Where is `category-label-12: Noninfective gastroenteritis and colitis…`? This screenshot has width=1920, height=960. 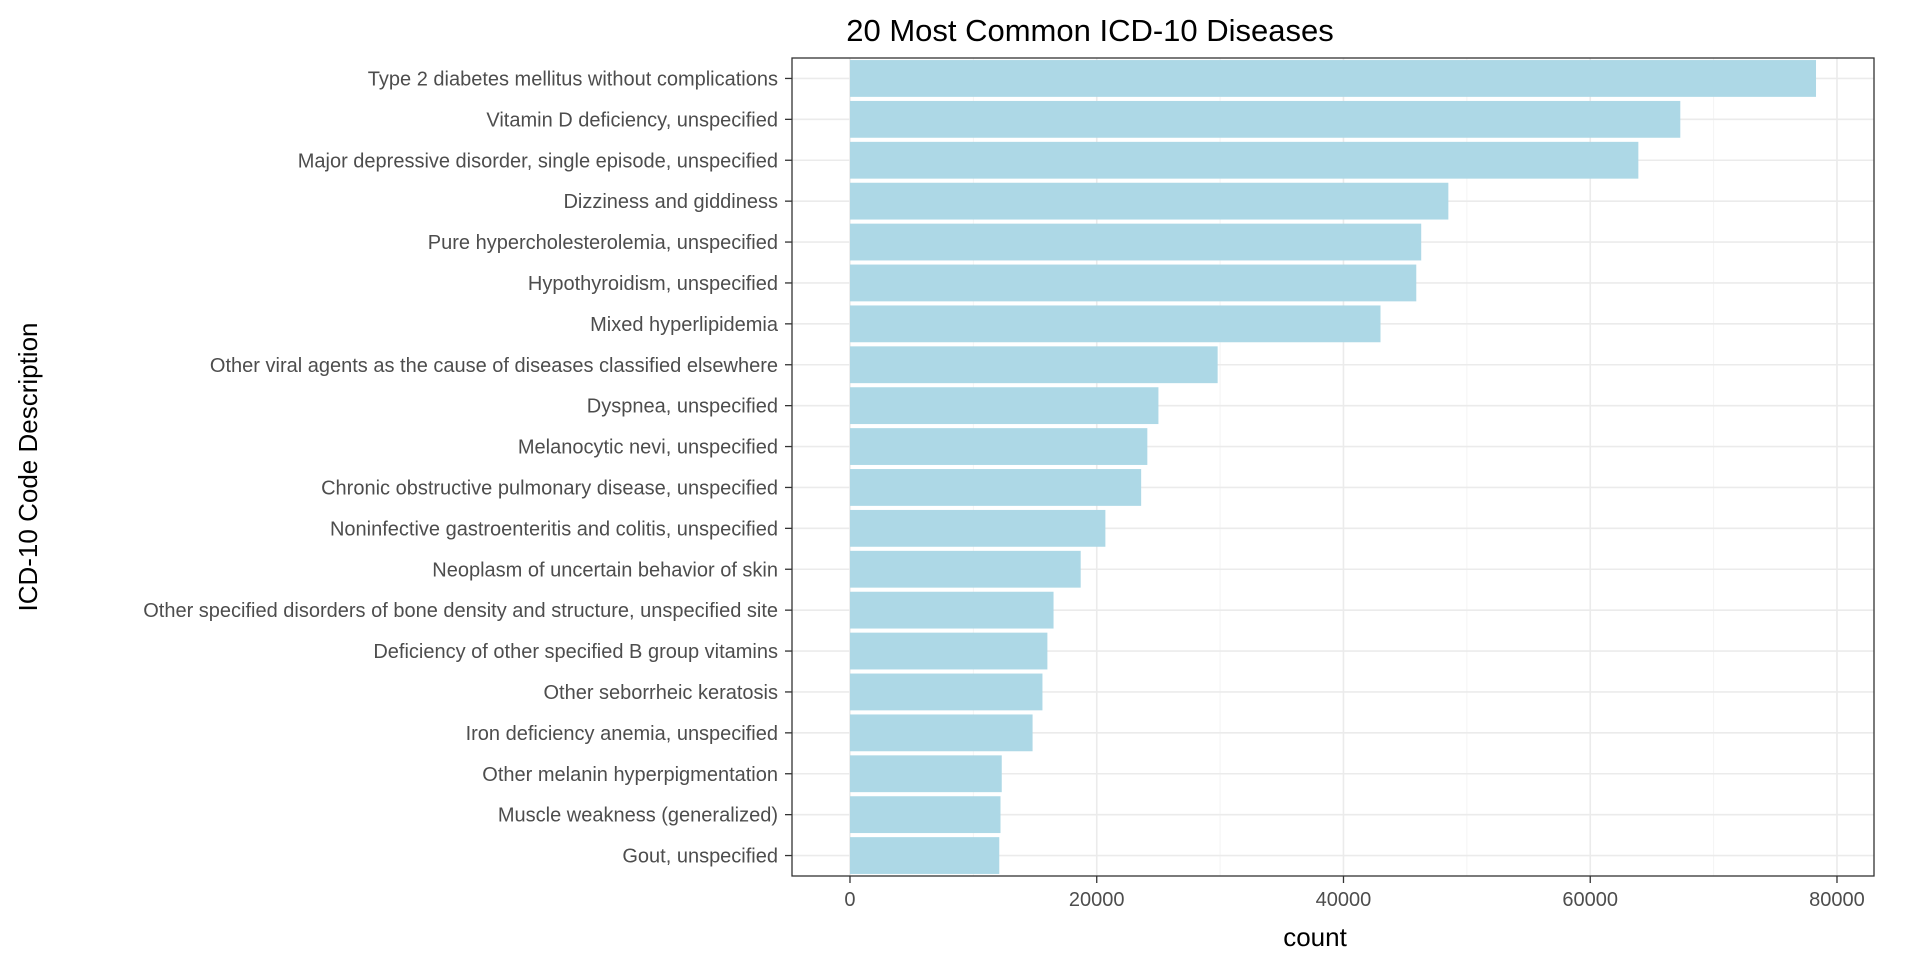 category-label-12: Noninfective gastroenteritis and colitis… is located at coordinates (554, 529).